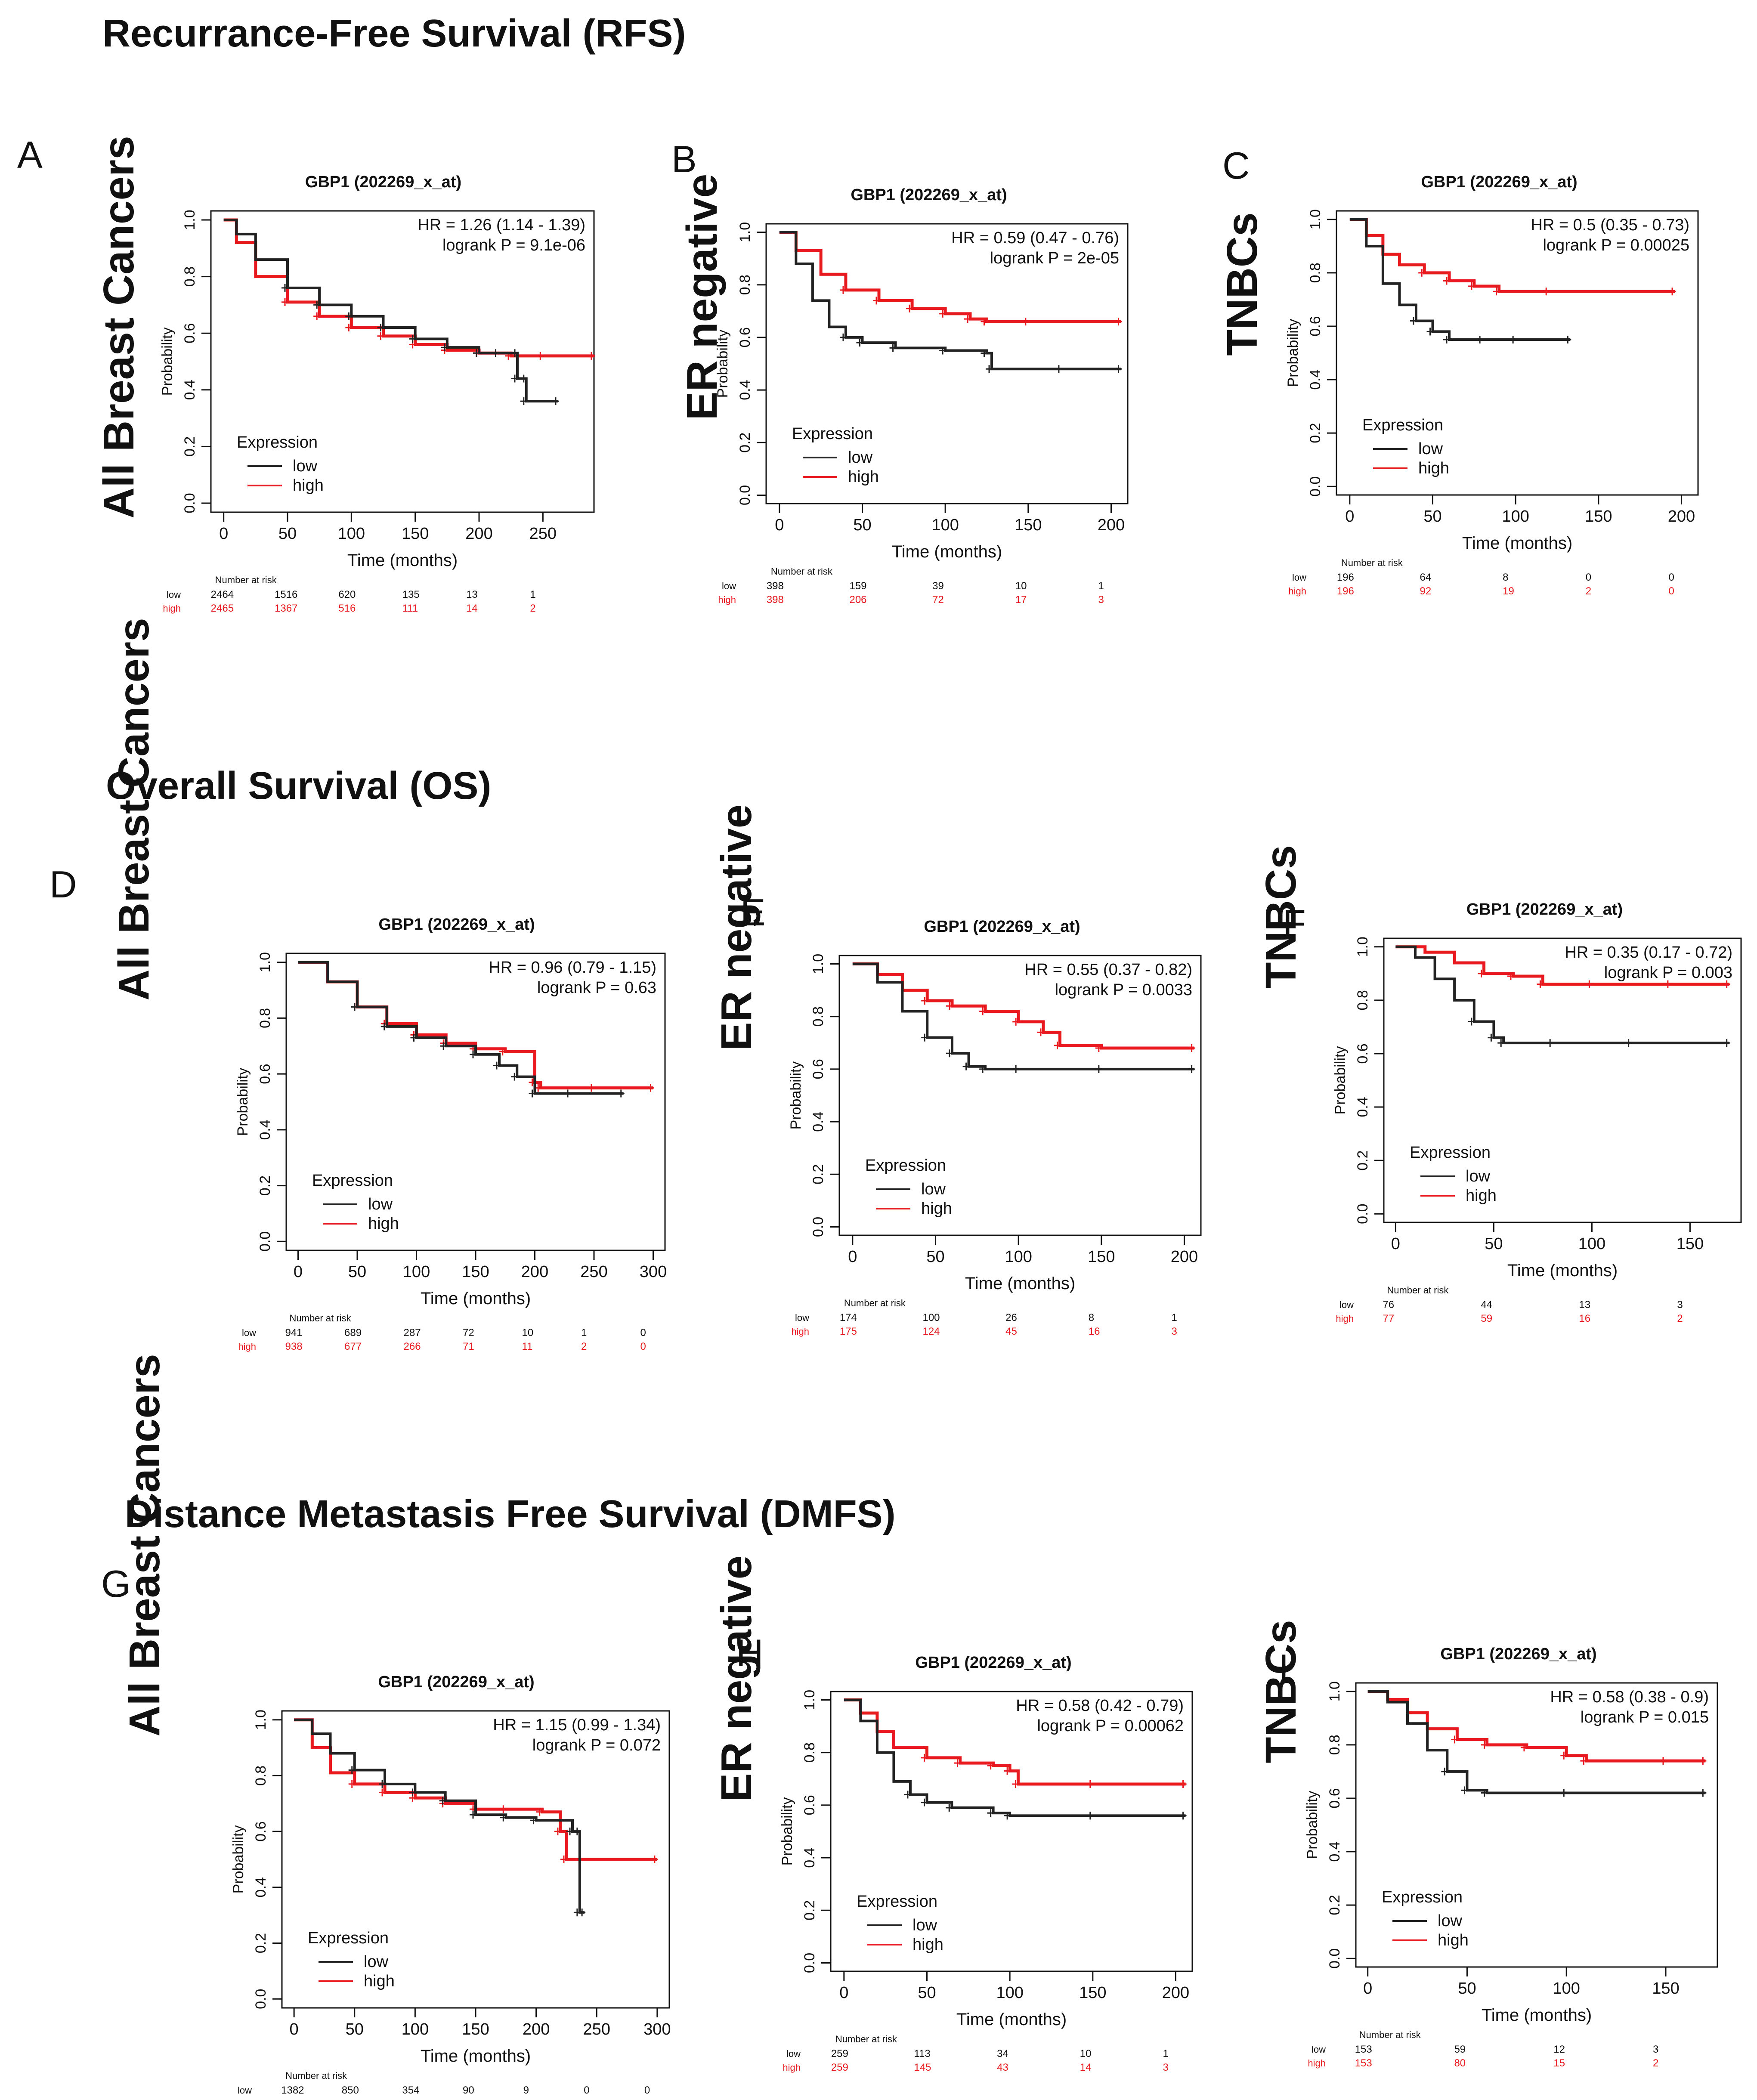 The height and width of the screenshot is (2100, 1757). Describe the element at coordinates (1021, 600) in the screenshot. I see `risk-count: 17` at that location.